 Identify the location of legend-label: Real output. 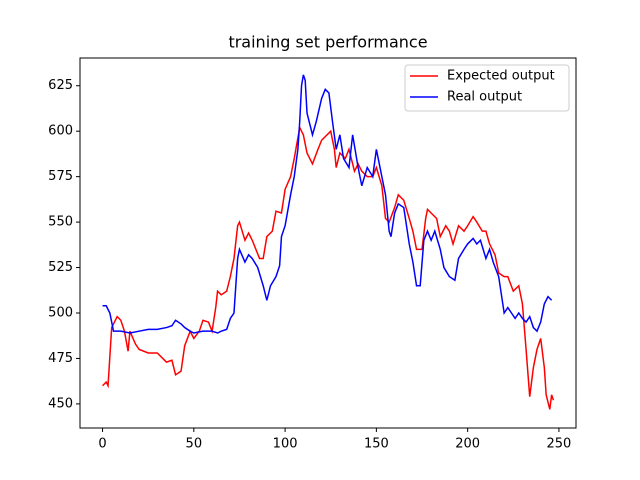
(484, 97).